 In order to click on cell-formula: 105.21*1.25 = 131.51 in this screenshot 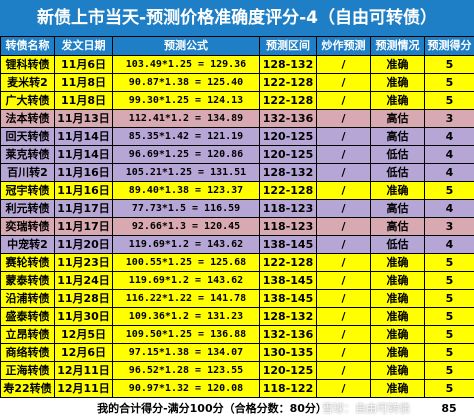, I will do `click(186, 172)`.